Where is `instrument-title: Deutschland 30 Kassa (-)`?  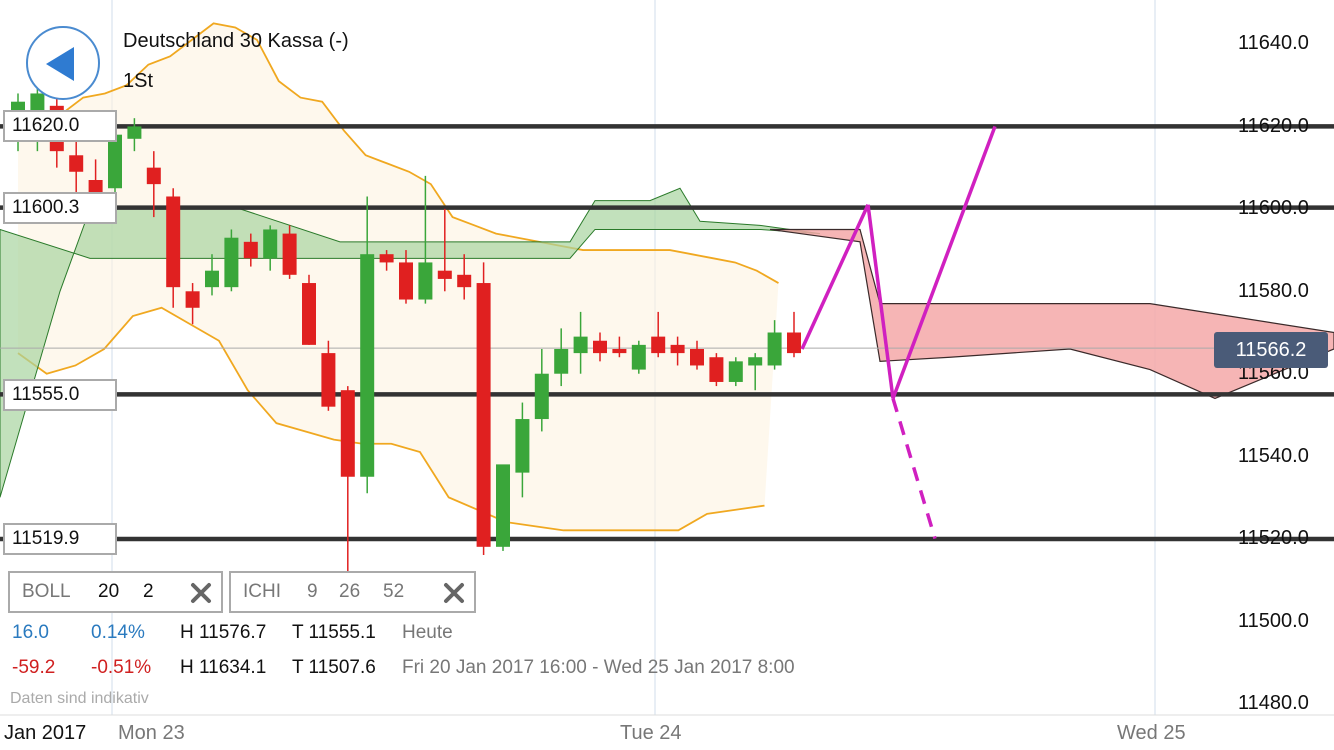 instrument-title: Deutschland 30 Kassa (-) is located at coordinates (236, 41).